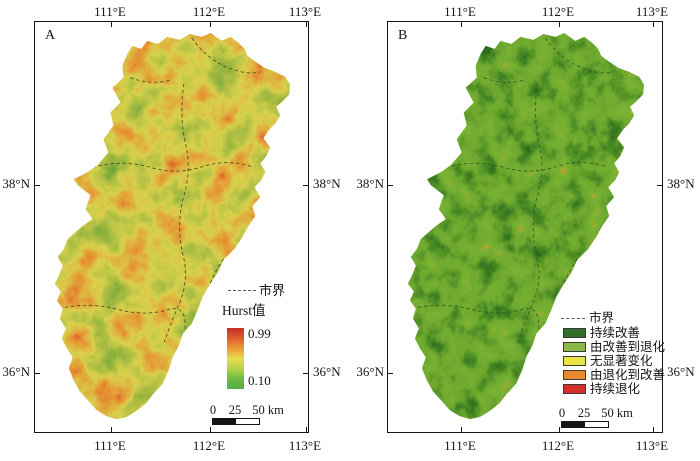  What do you see at coordinates (621, 361) in the screenshot?
I see `legend-label: 无显著变化` at bounding box center [621, 361].